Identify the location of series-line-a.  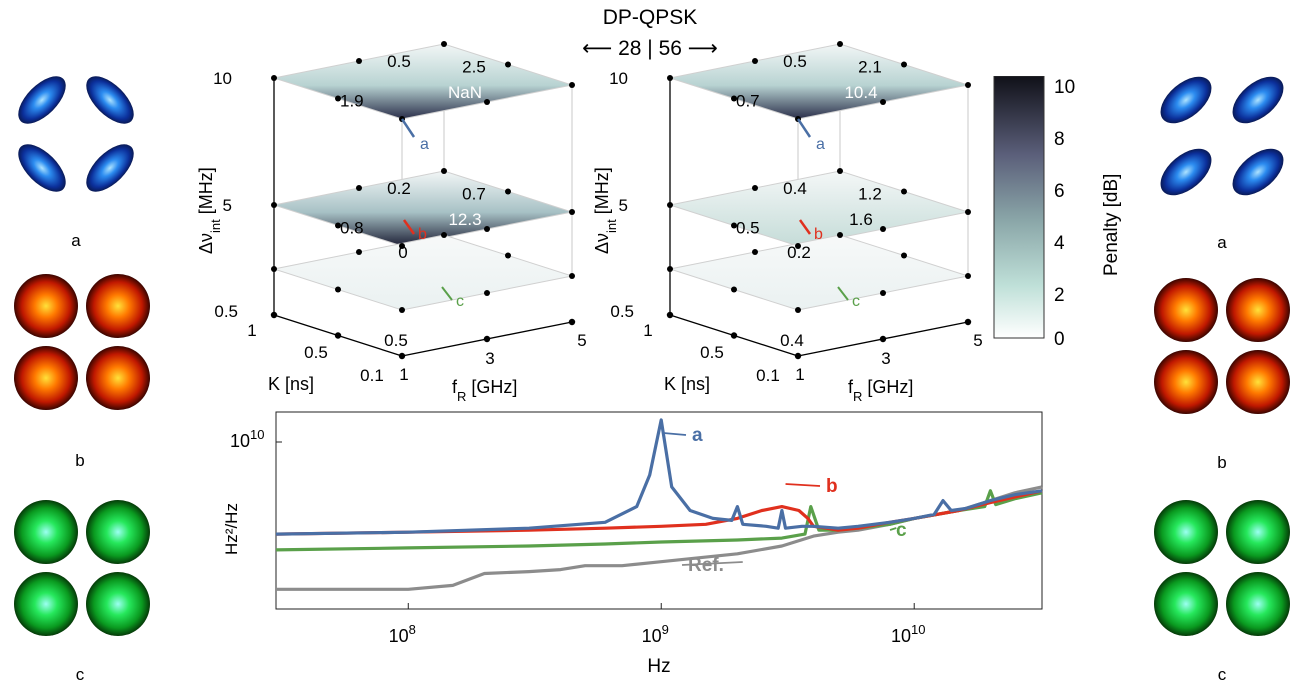
(659, 477).